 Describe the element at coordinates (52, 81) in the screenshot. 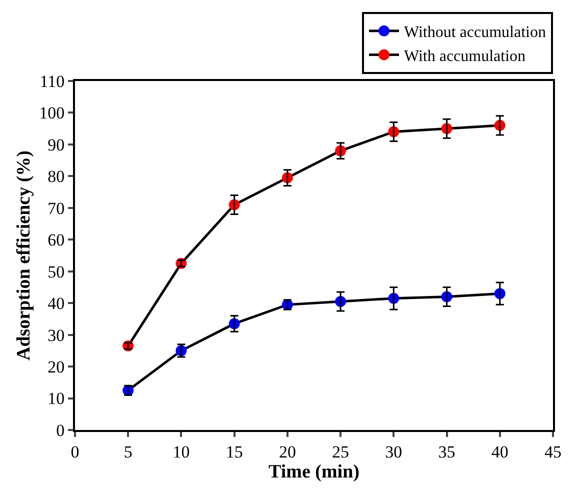

I see `y-tick-label: 110` at that location.